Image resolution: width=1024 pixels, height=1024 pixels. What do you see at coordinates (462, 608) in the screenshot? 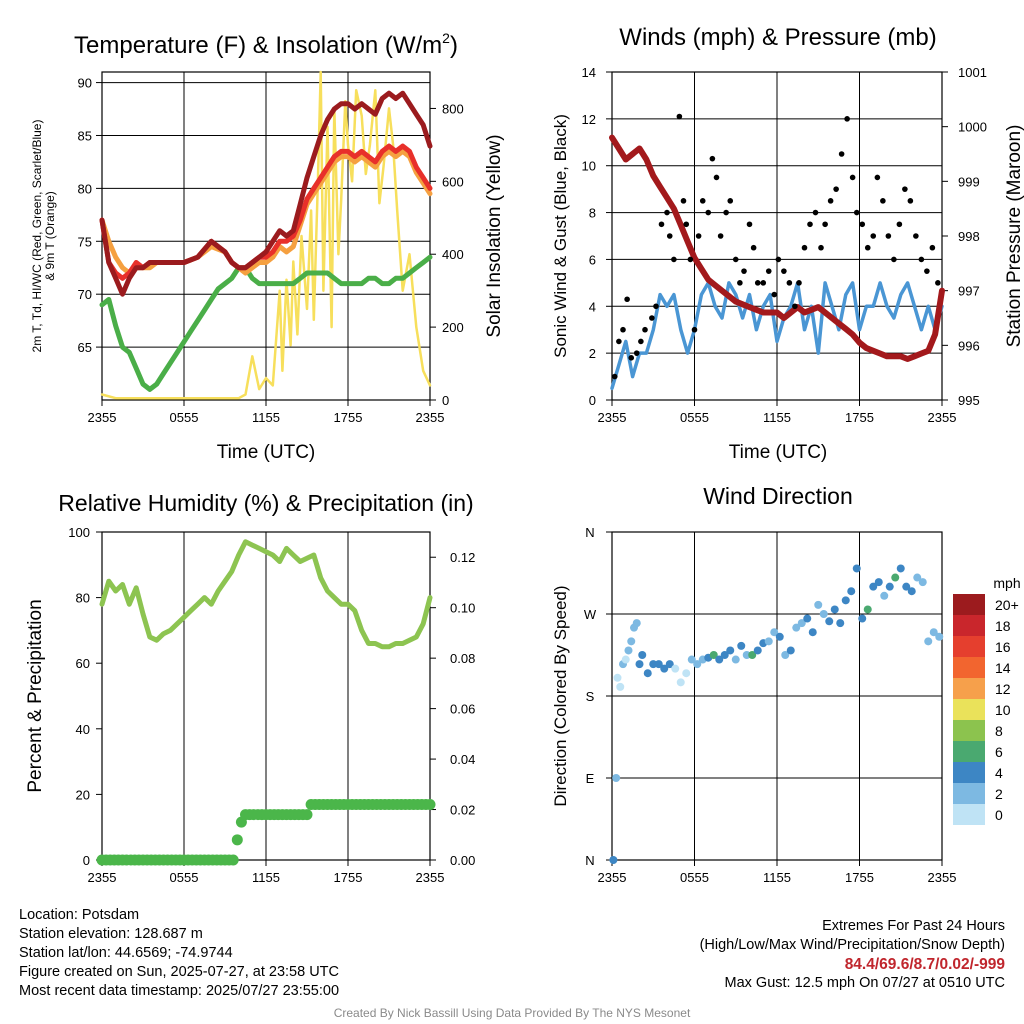
I see `y2-tick-label: 0.10` at bounding box center [462, 608].